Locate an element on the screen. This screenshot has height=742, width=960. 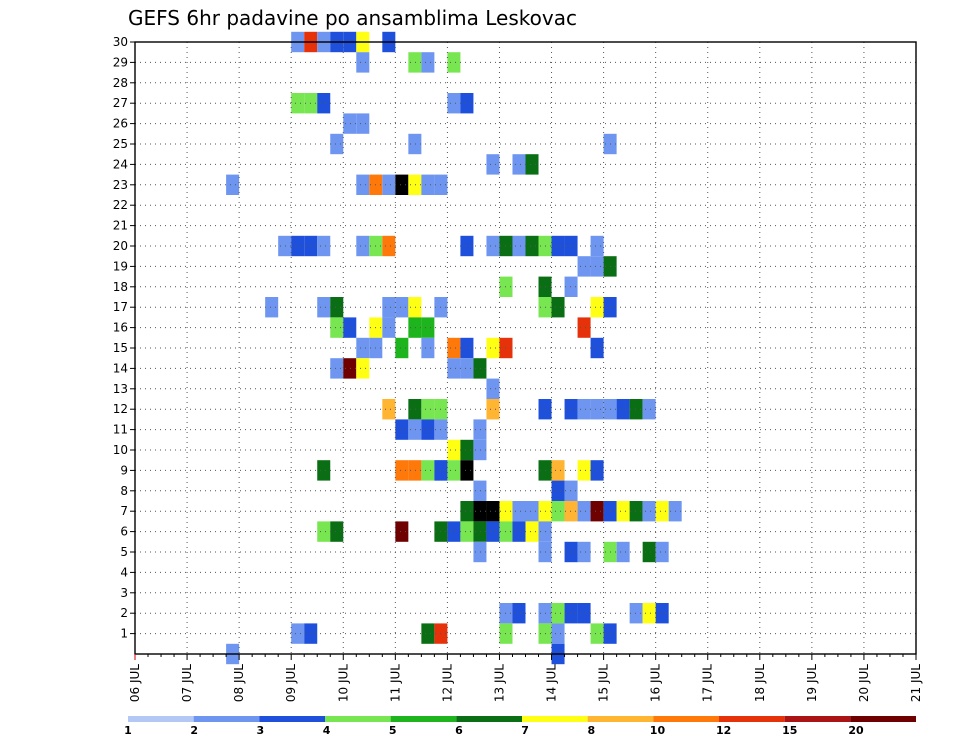
y-tick-label: 22 is located at coordinates (120, 205).